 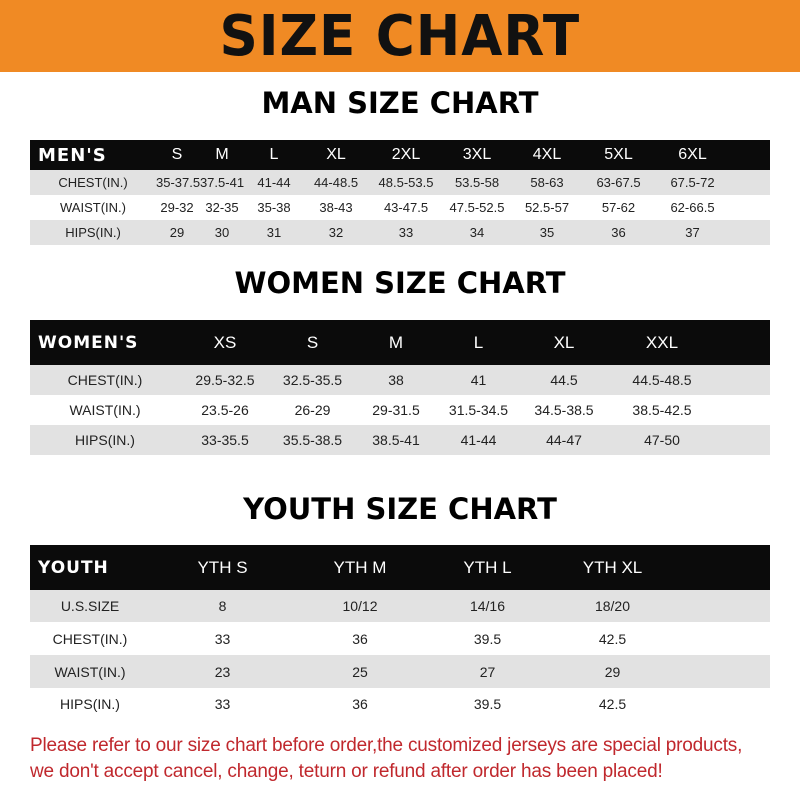 I want to click on table-cell: 32, so click(x=336, y=232).